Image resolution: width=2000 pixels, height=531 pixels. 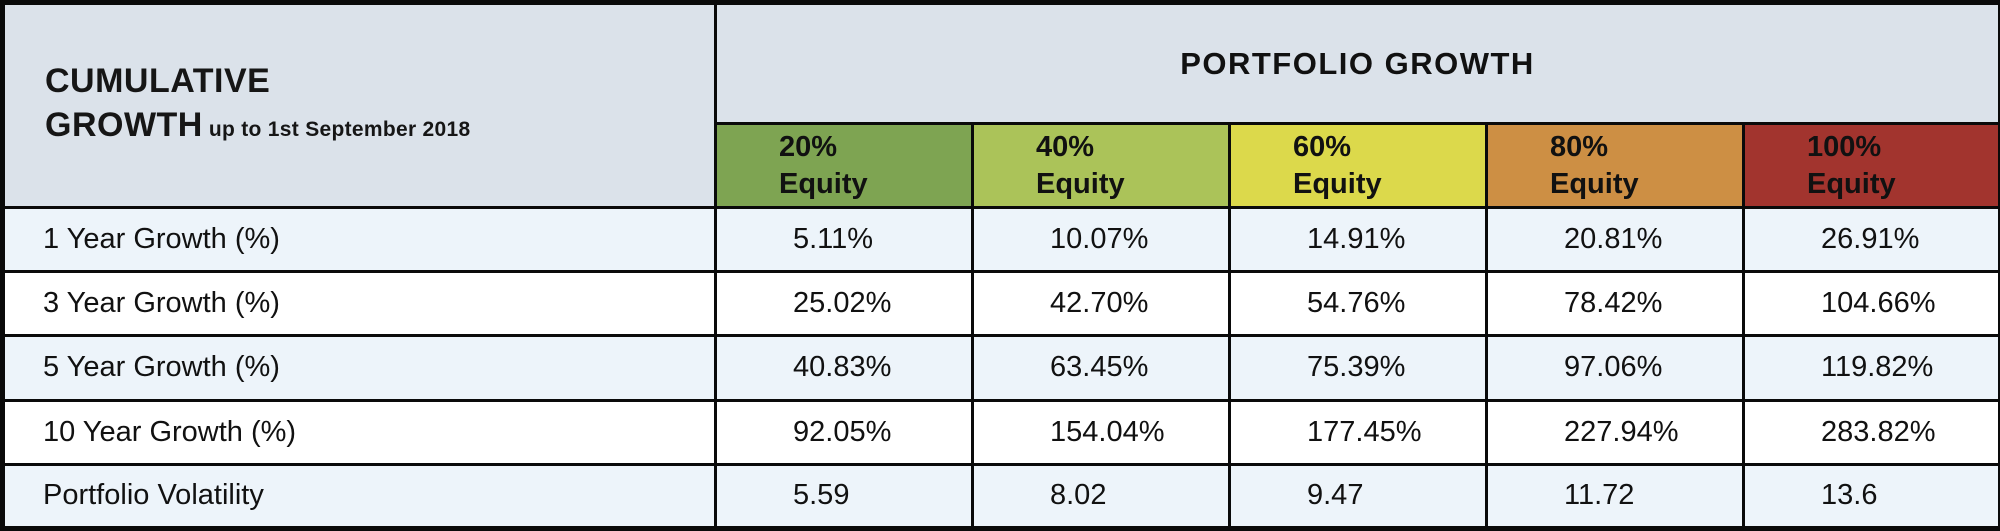 I want to click on cell-value: 119.82%, so click(x=1870, y=368).